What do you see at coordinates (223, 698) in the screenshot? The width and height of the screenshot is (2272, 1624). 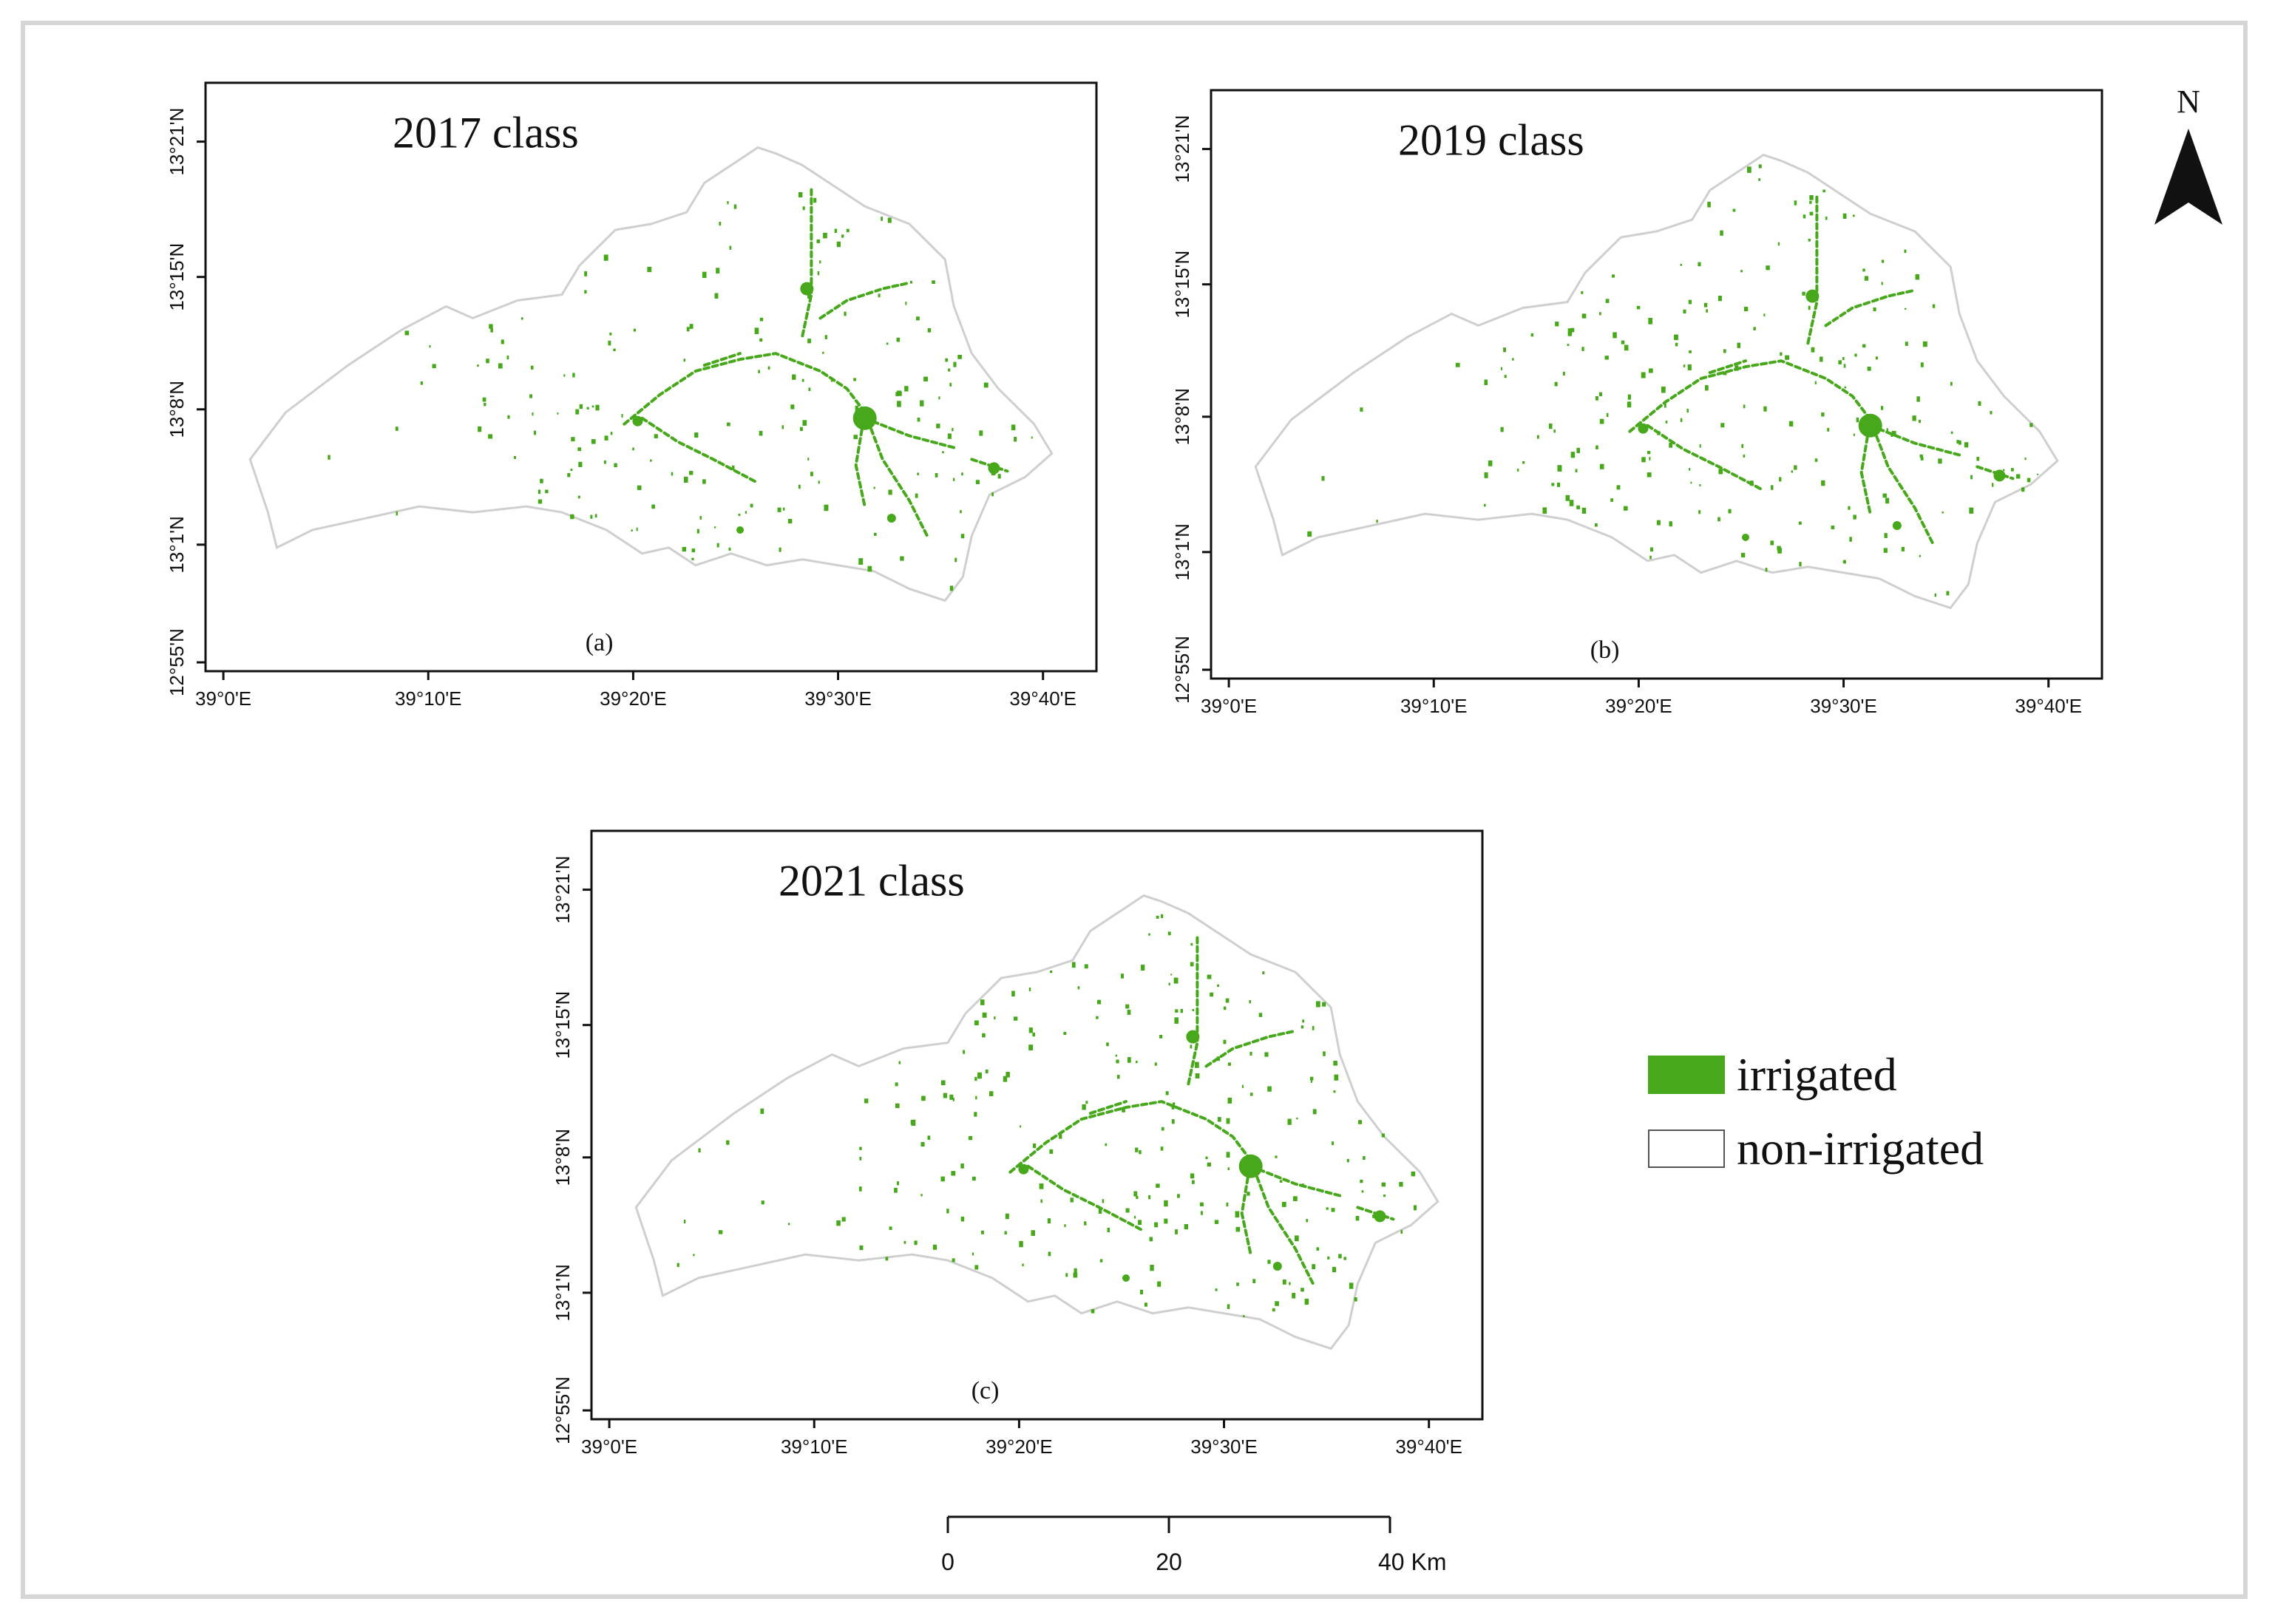 I see `lon-tick-label: 39°0'E` at bounding box center [223, 698].